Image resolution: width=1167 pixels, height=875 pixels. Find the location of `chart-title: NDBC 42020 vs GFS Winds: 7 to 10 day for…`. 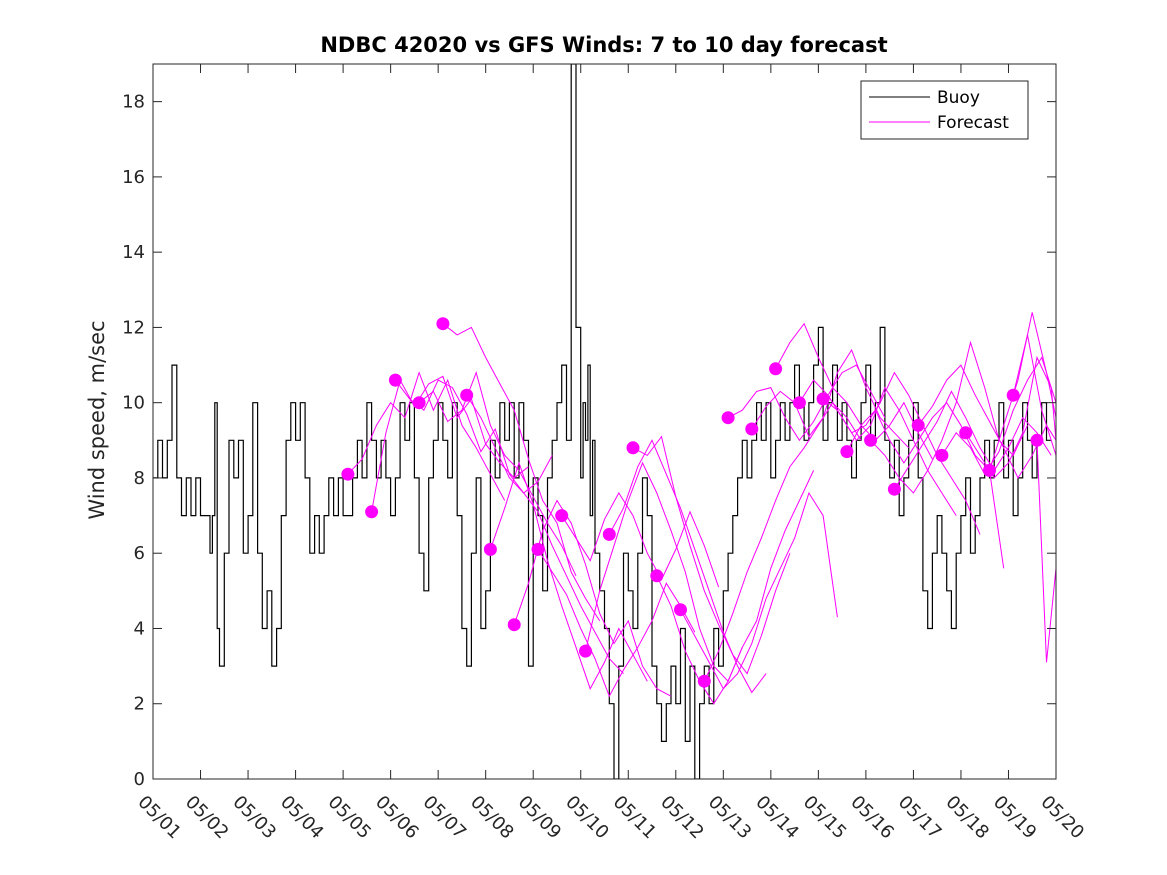

chart-title: NDBC 42020 vs GFS Winds: 7 to 10 day for… is located at coordinates (603, 45).